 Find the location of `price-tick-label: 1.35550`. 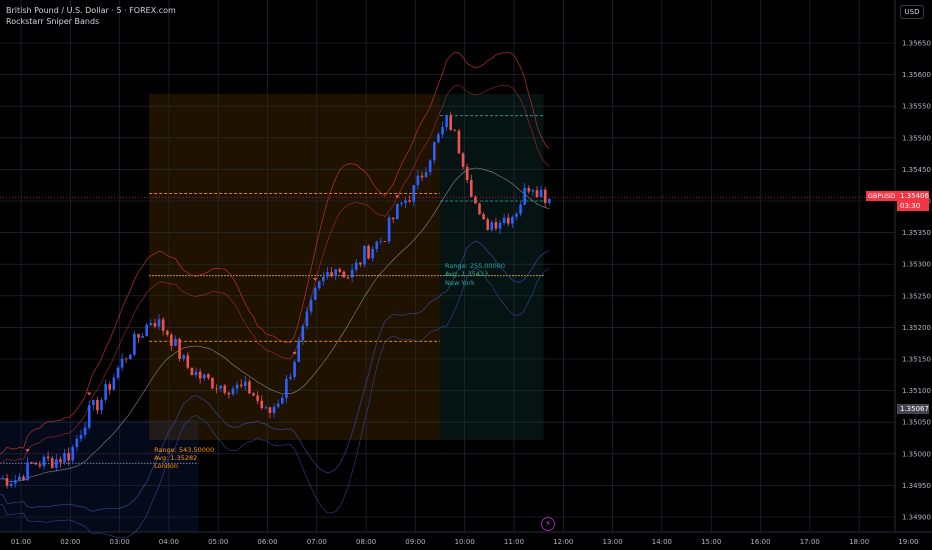

price-tick-label: 1.35550 is located at coordinates (916, 107).